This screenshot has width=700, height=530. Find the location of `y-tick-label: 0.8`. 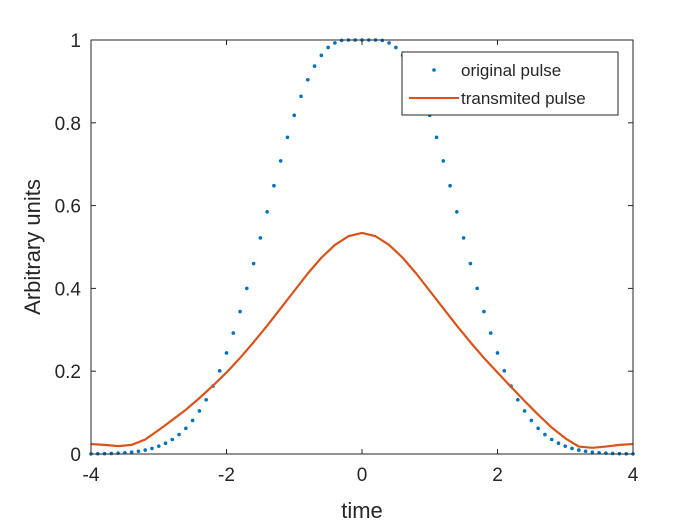

y-tick-label: 0.8 is located at coordinates (68, 124).